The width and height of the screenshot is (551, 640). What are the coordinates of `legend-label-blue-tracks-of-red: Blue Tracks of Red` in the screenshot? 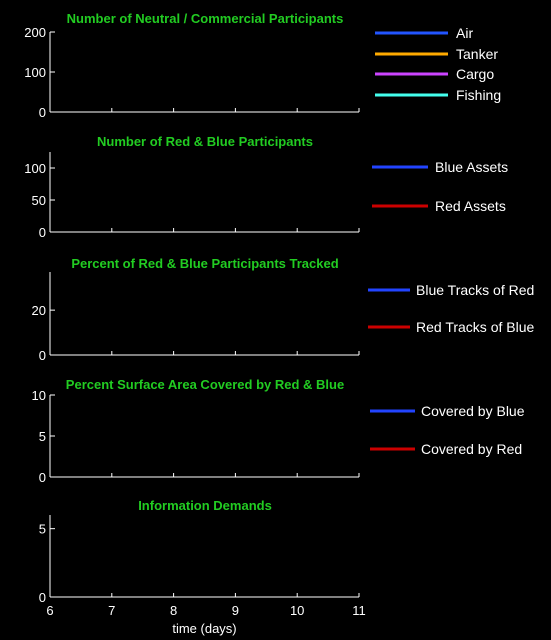 It's located at (475, 290).